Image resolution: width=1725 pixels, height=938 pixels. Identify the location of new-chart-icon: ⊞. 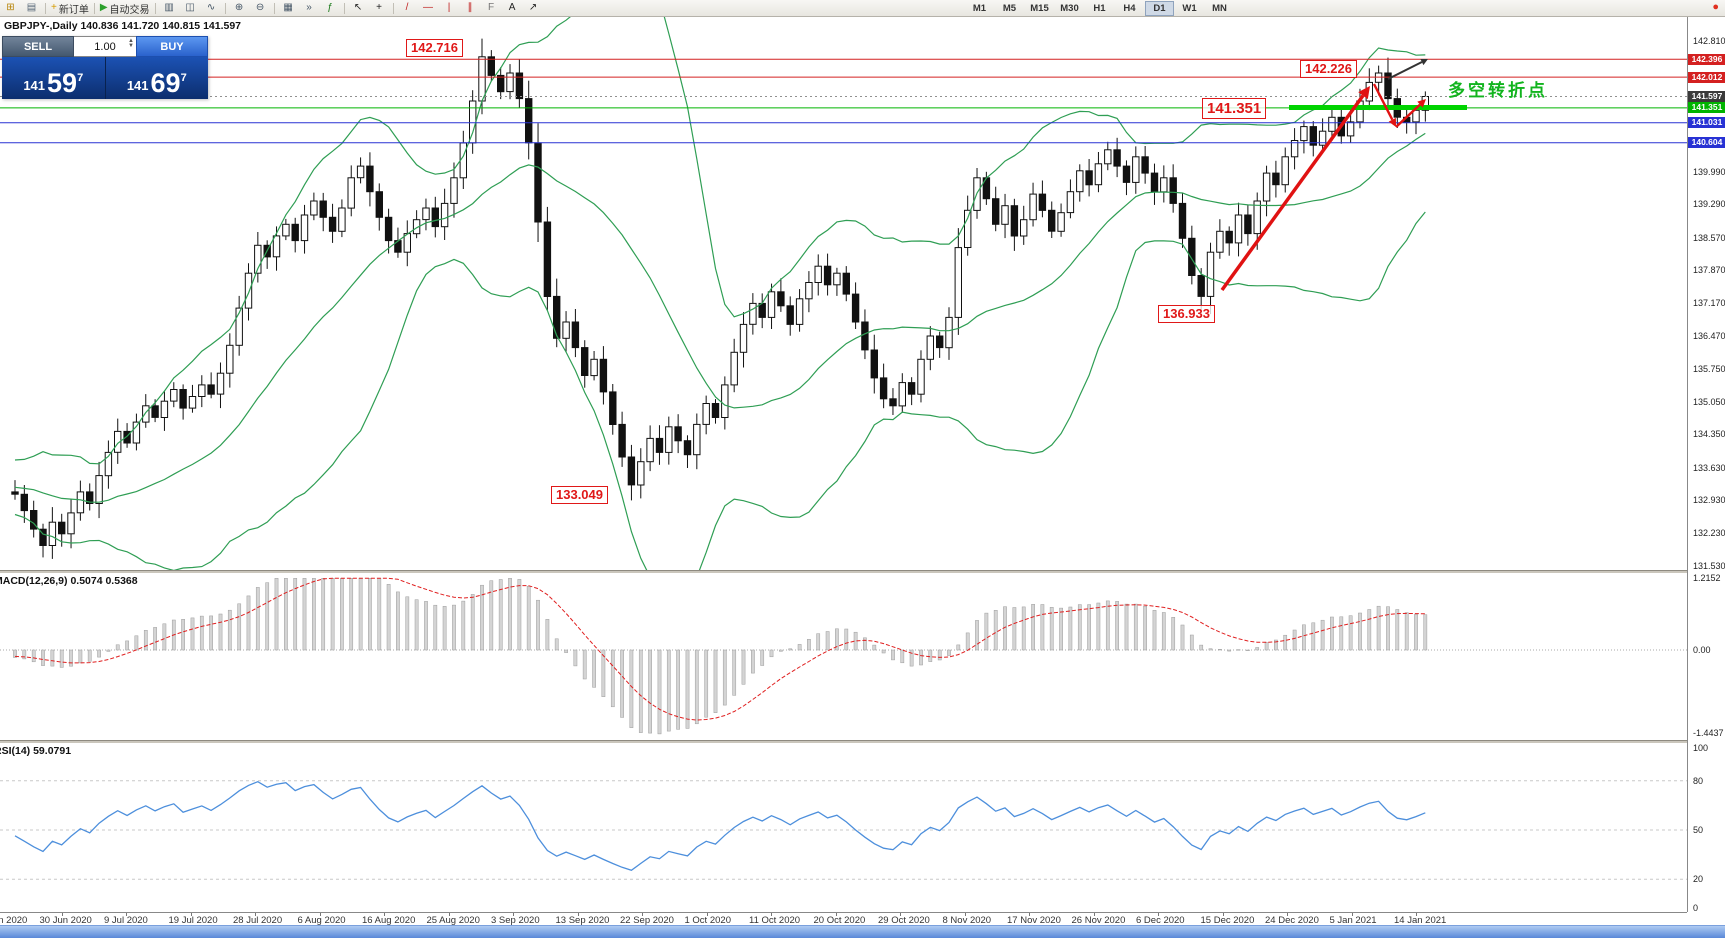
(10, 8).